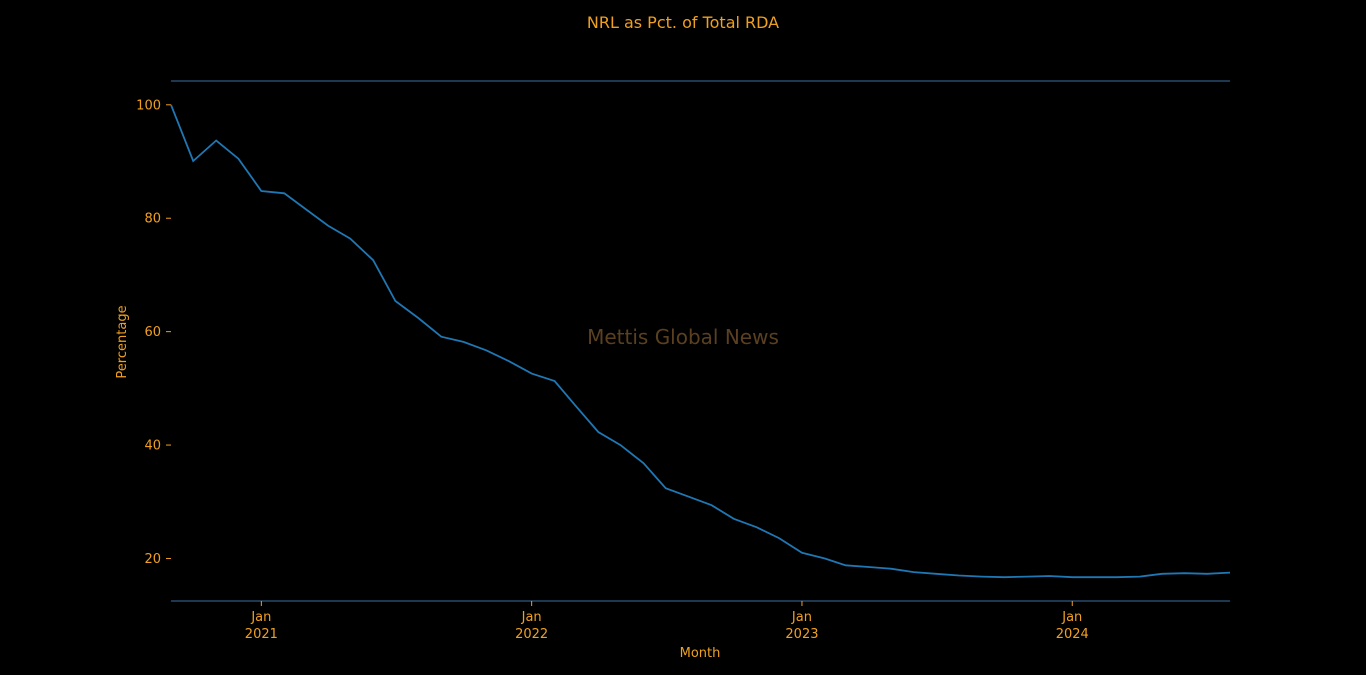 The image size is (1366, 675). I want to click on y-axis-ticks: 20 40 60 80 100, so click(153, 332).